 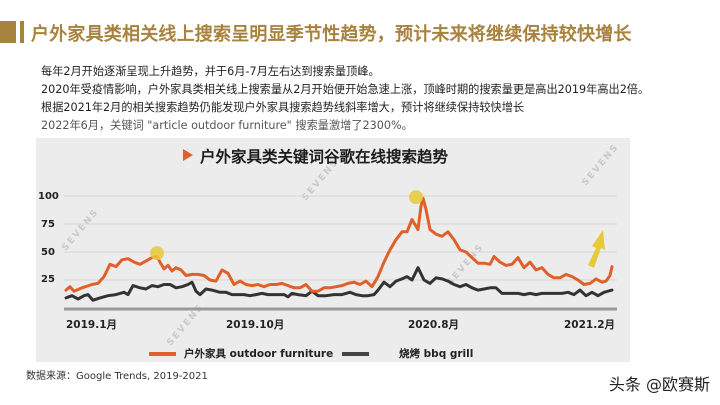 I want to click on trend-up-arrow-icon, so click(x=596, y=249).